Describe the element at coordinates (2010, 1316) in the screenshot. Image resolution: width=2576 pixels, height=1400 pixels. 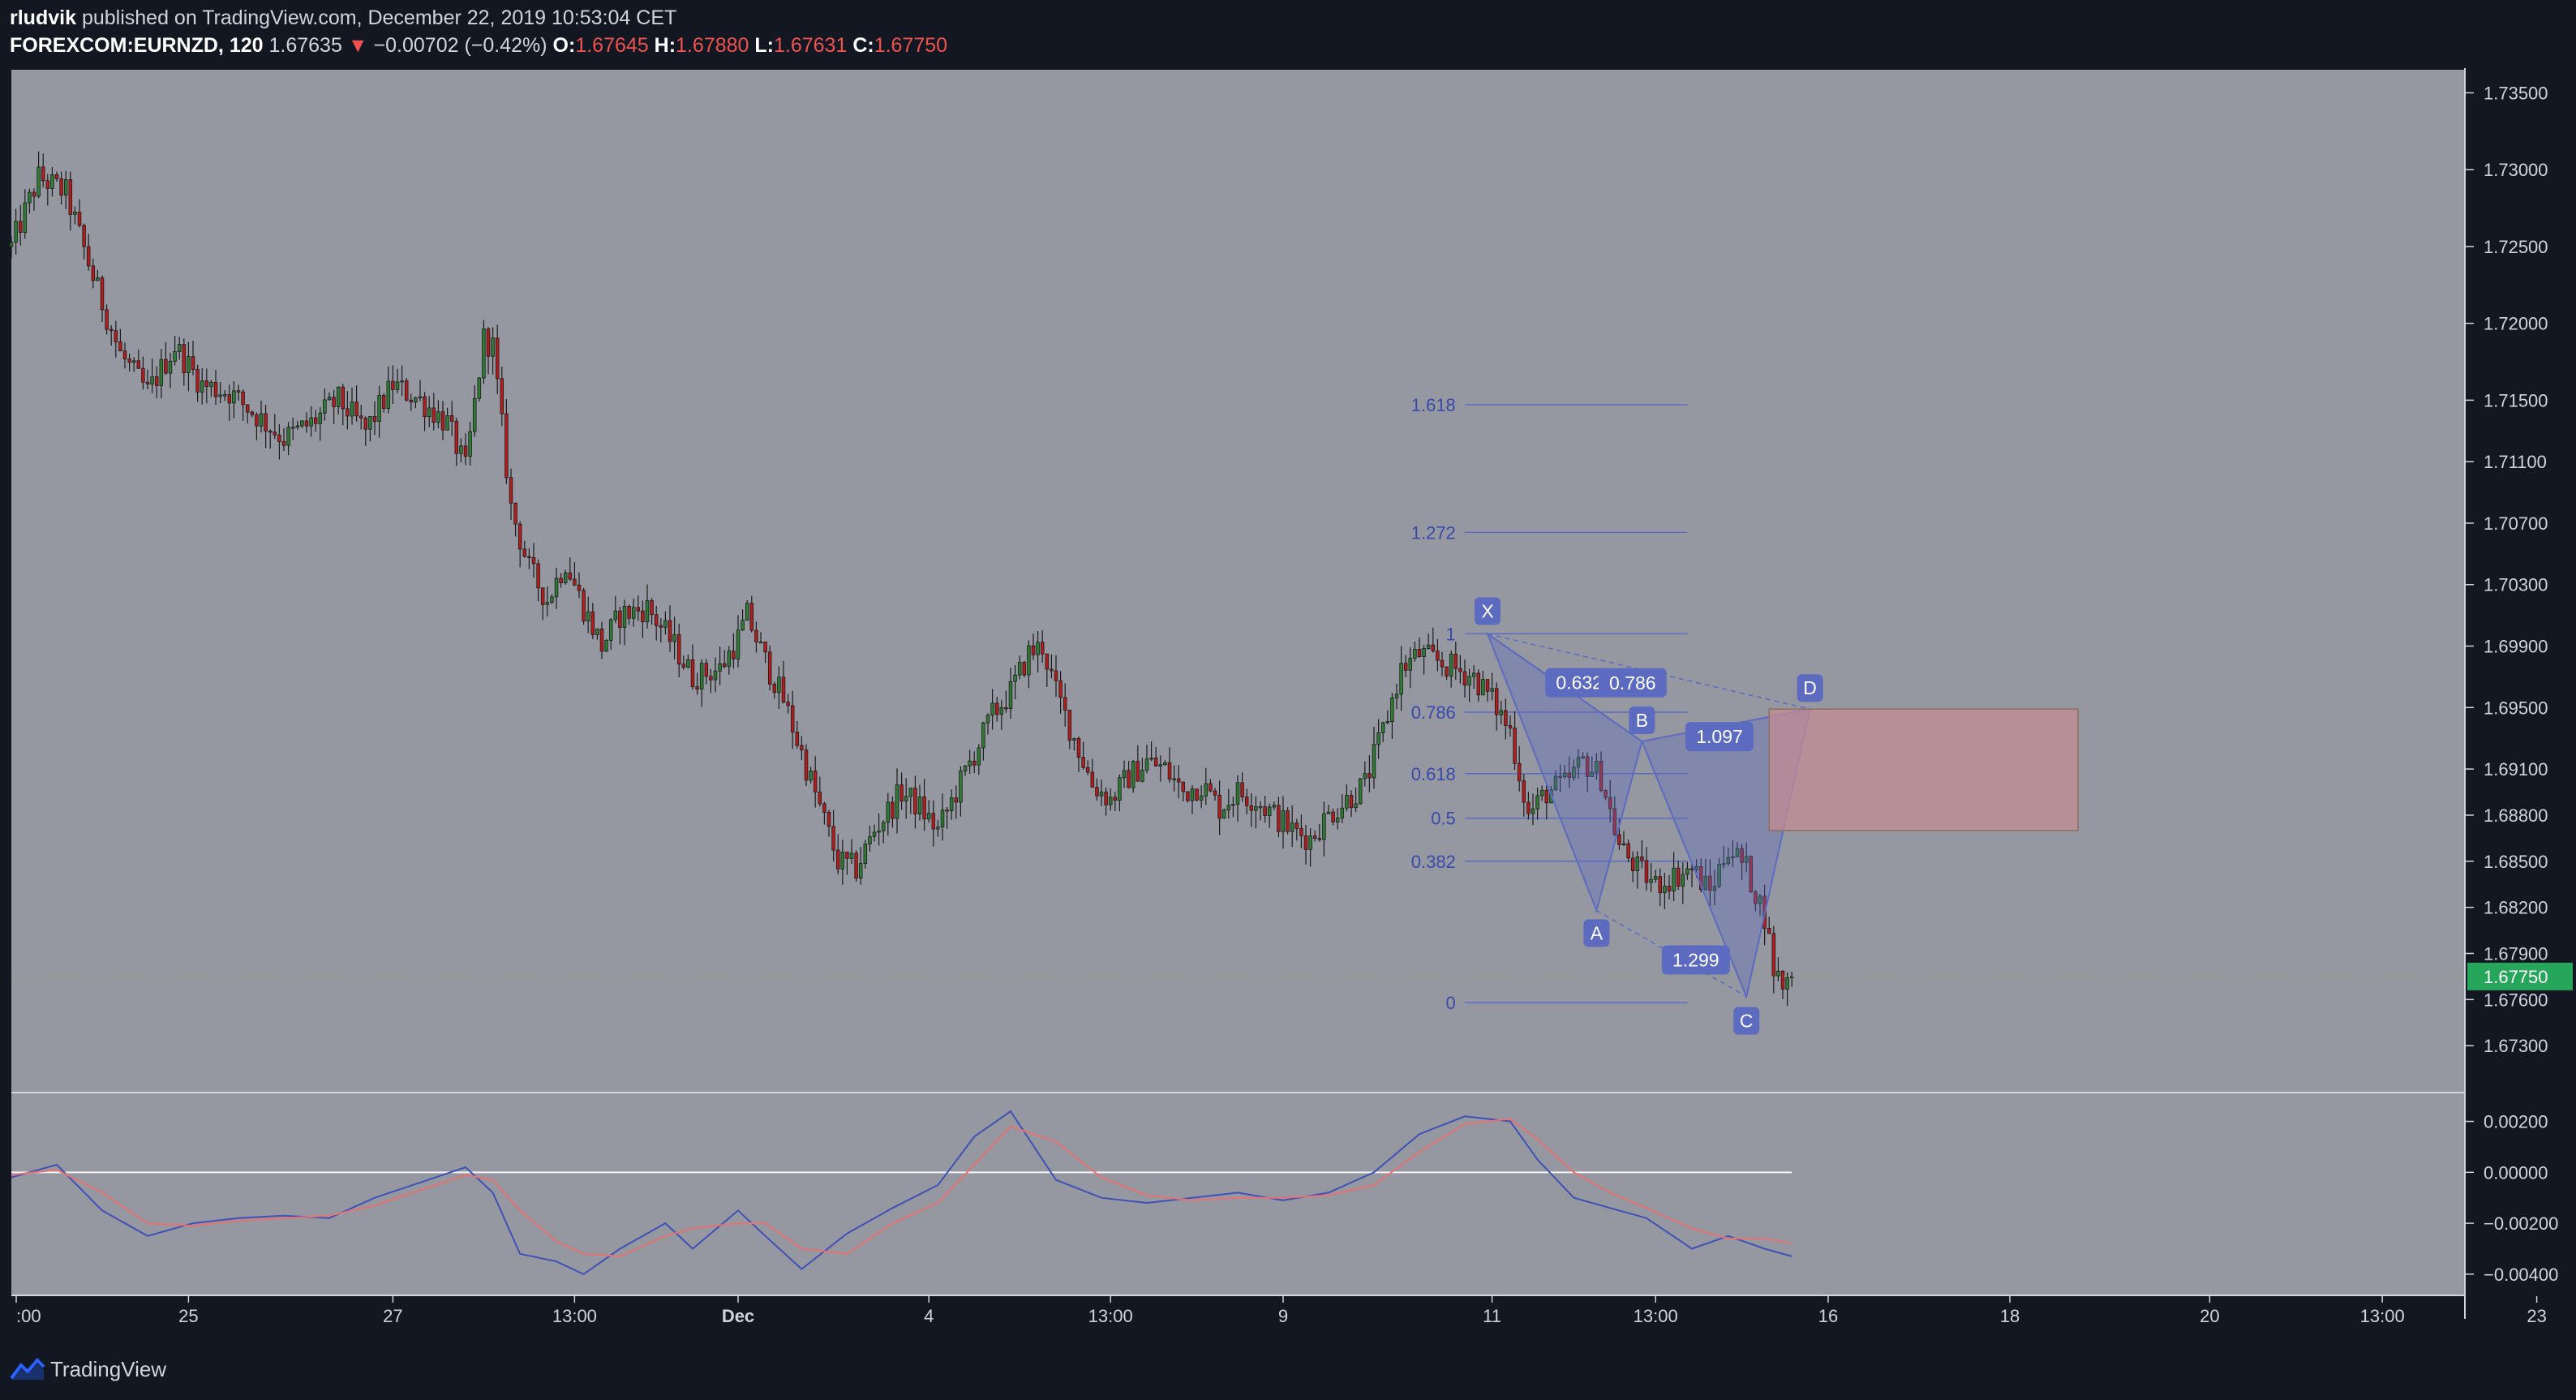
I see `time-tick-label: 18` at that location.